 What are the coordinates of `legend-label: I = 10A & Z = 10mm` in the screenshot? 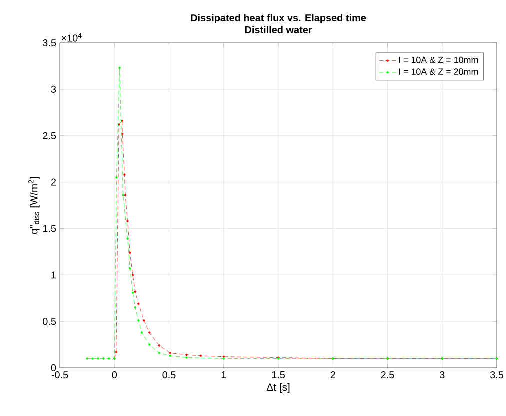 It's located at (438, 60).